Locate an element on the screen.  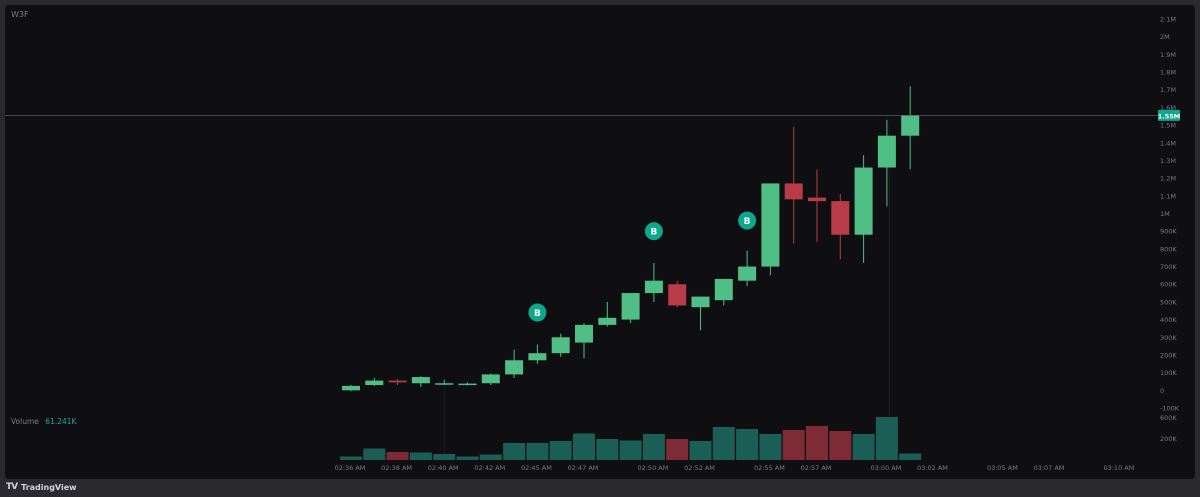
time-tick-label: 02:36 AM is located at coordinates (350, 468).